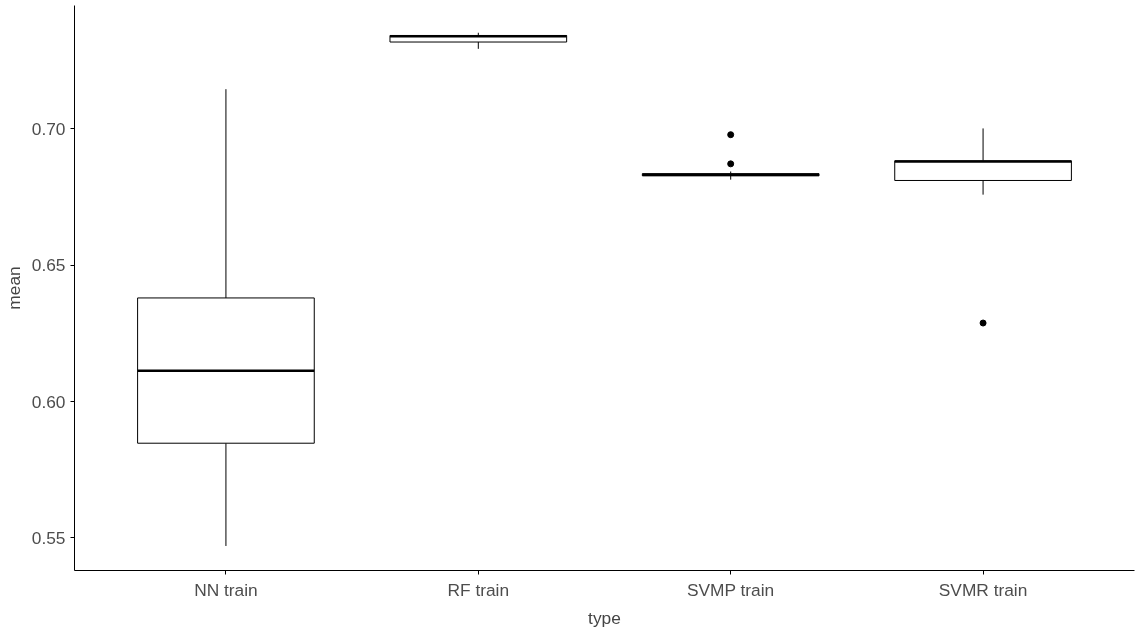  What do you see at coordinates (478, 589) in the screenshot?
I see `x-tick-label: RF train` at bounding box center [478, 589].